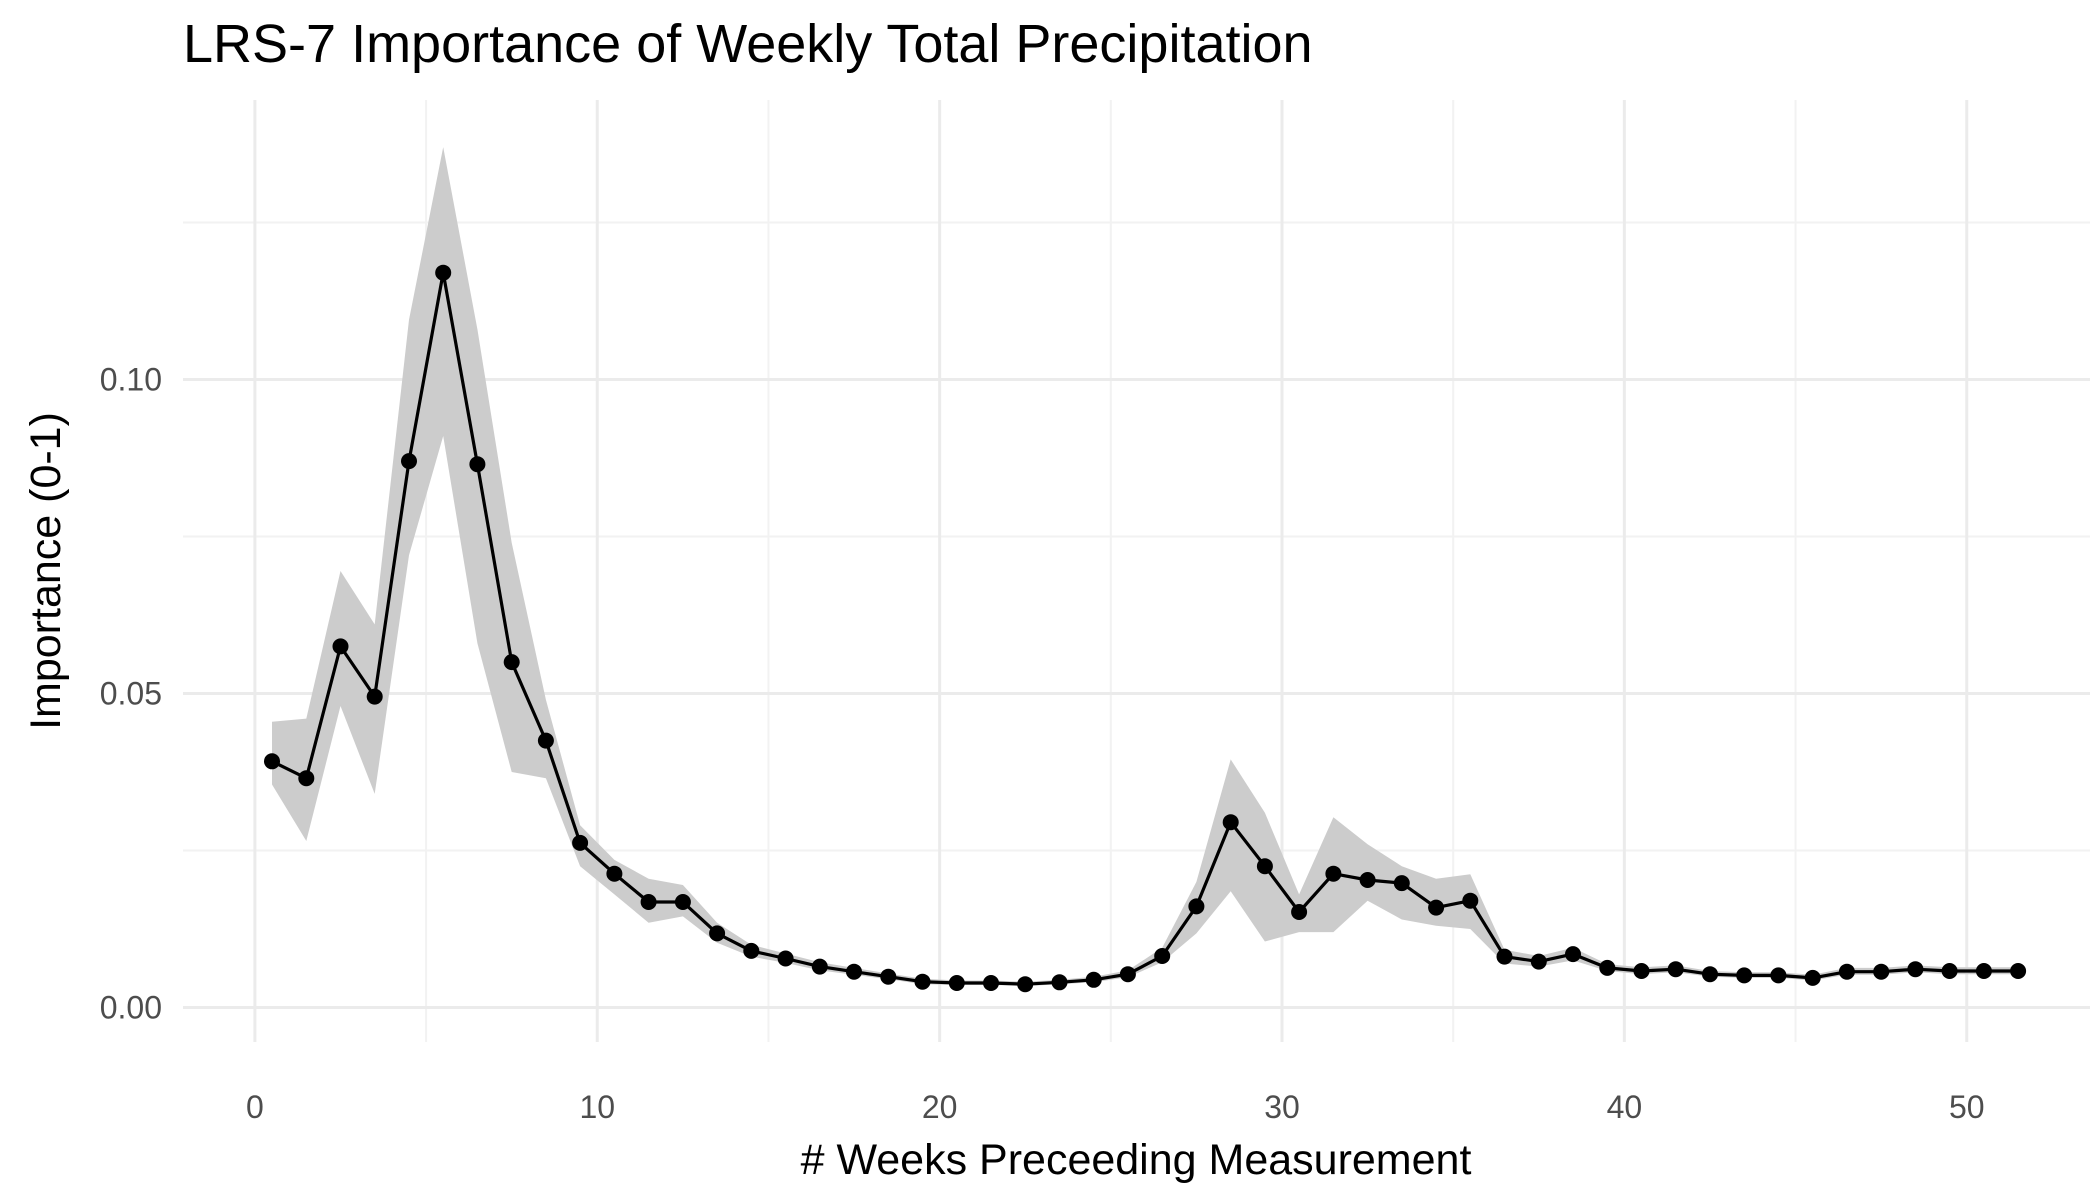 This screenshot has width=2100, height=1200. I want to click on y-axis-title: Importance (0-1), so click(46, 571).